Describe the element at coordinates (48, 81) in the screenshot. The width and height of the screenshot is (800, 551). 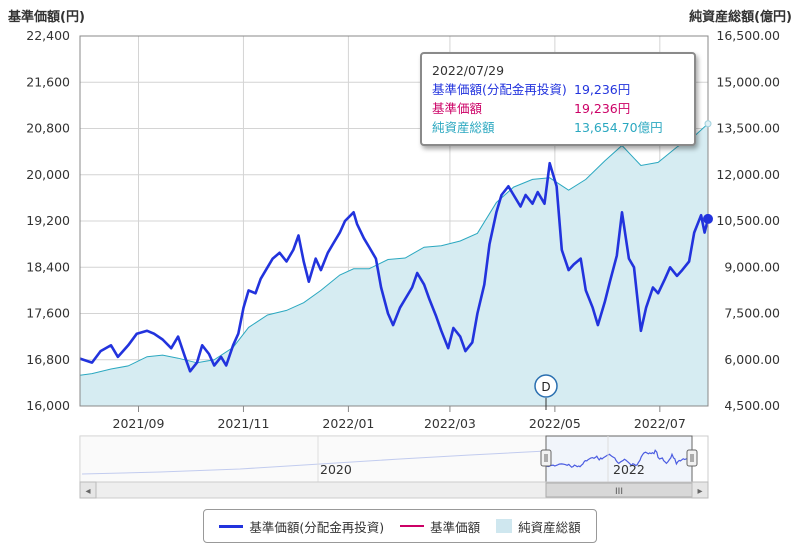
I see `left-tick-label: 21,600` at that location.